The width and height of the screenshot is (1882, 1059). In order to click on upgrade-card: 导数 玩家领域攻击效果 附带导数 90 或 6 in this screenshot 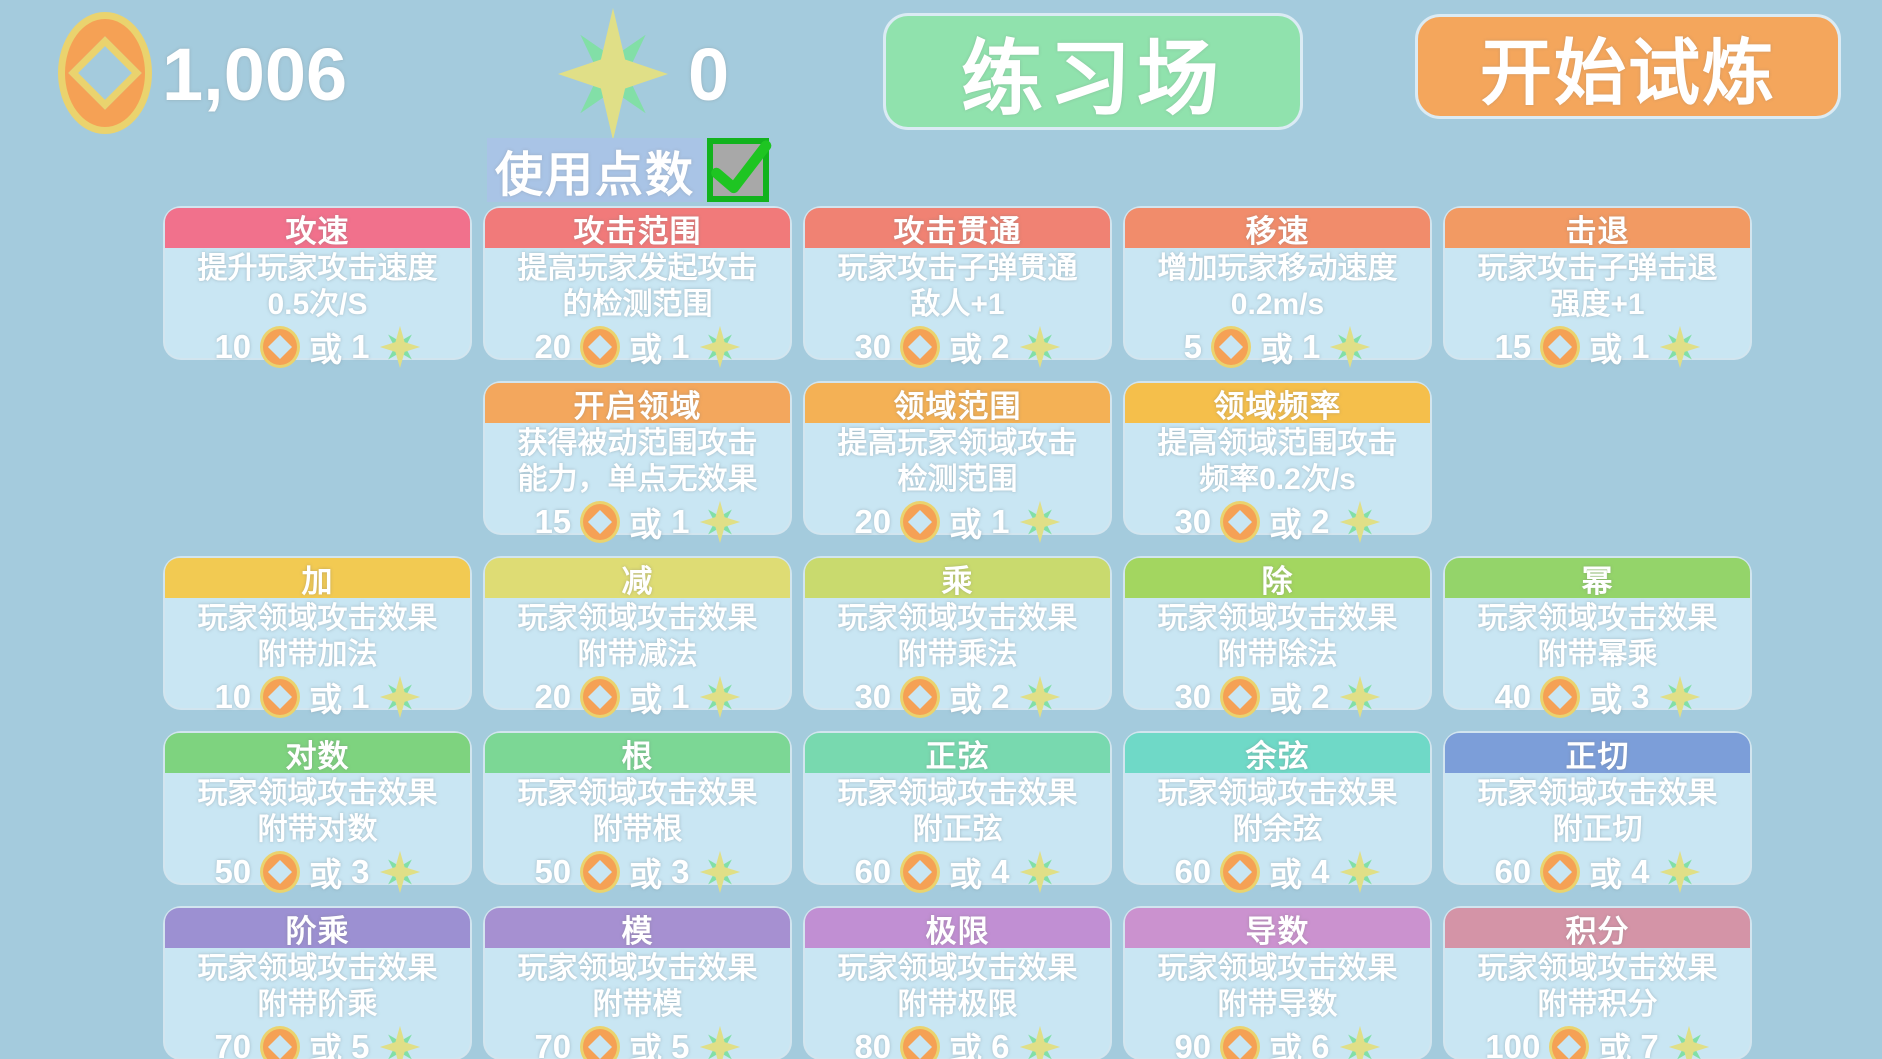, I will do `click(1277, 983)`.